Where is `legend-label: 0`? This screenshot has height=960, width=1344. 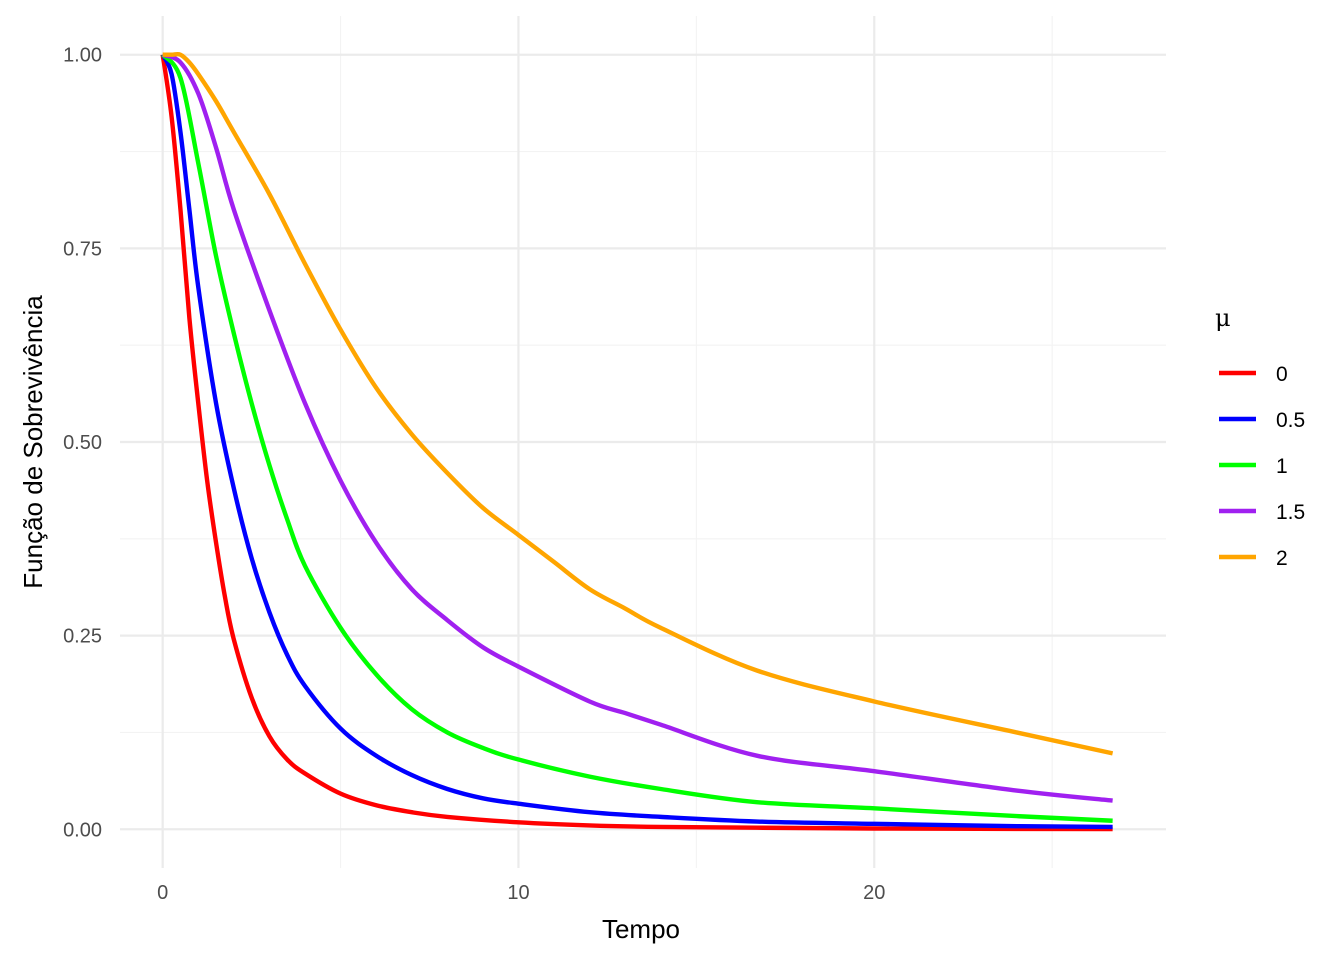
legend-label: 0 is located at coordinates (1282, 374).